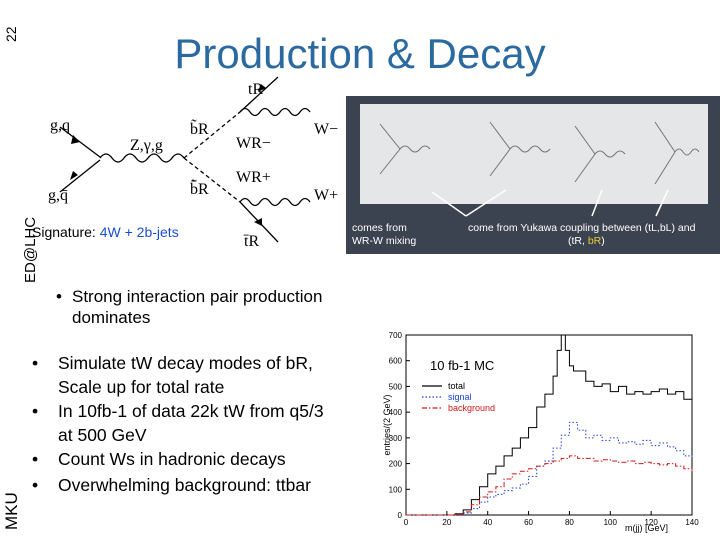 Image resolution: width=720 pixels, height=540 pixels. Describe the element at coordinates (184, 485) in the screenshot. I see `bullet-text: Overwhelming background: ttbar` at that location.